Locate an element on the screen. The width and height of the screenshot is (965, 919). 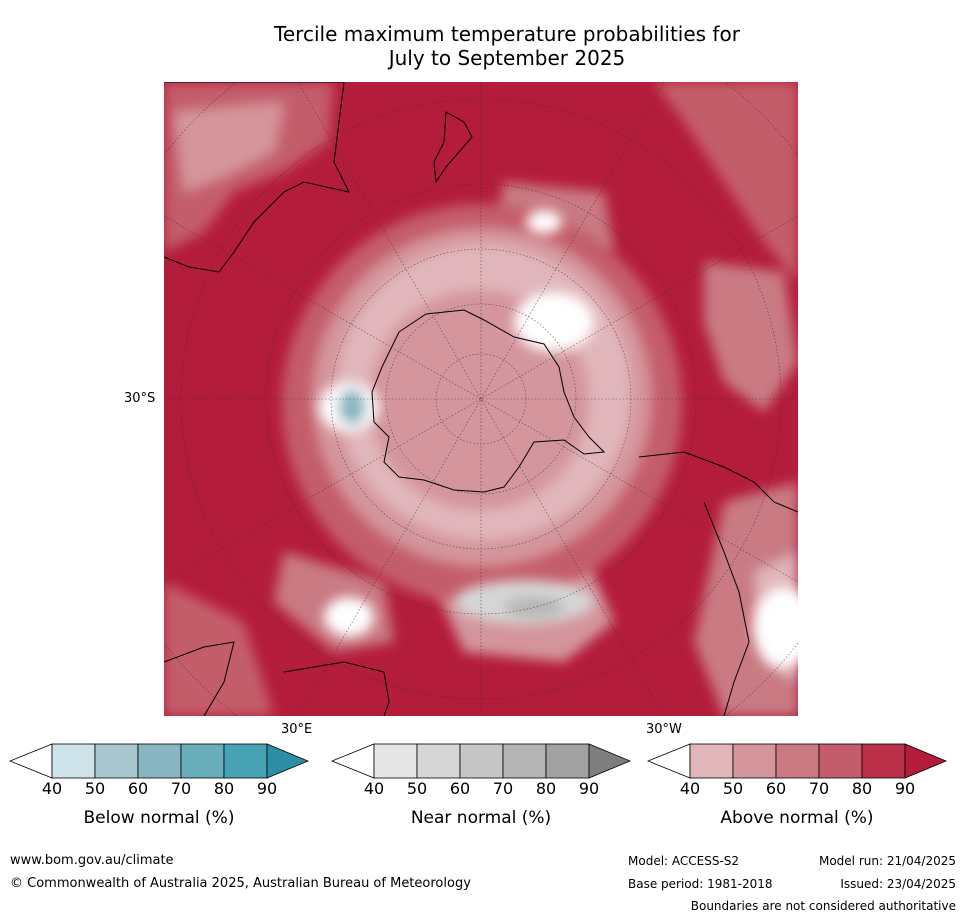
colorbar-above-normal is located at coordinates (797, 761).